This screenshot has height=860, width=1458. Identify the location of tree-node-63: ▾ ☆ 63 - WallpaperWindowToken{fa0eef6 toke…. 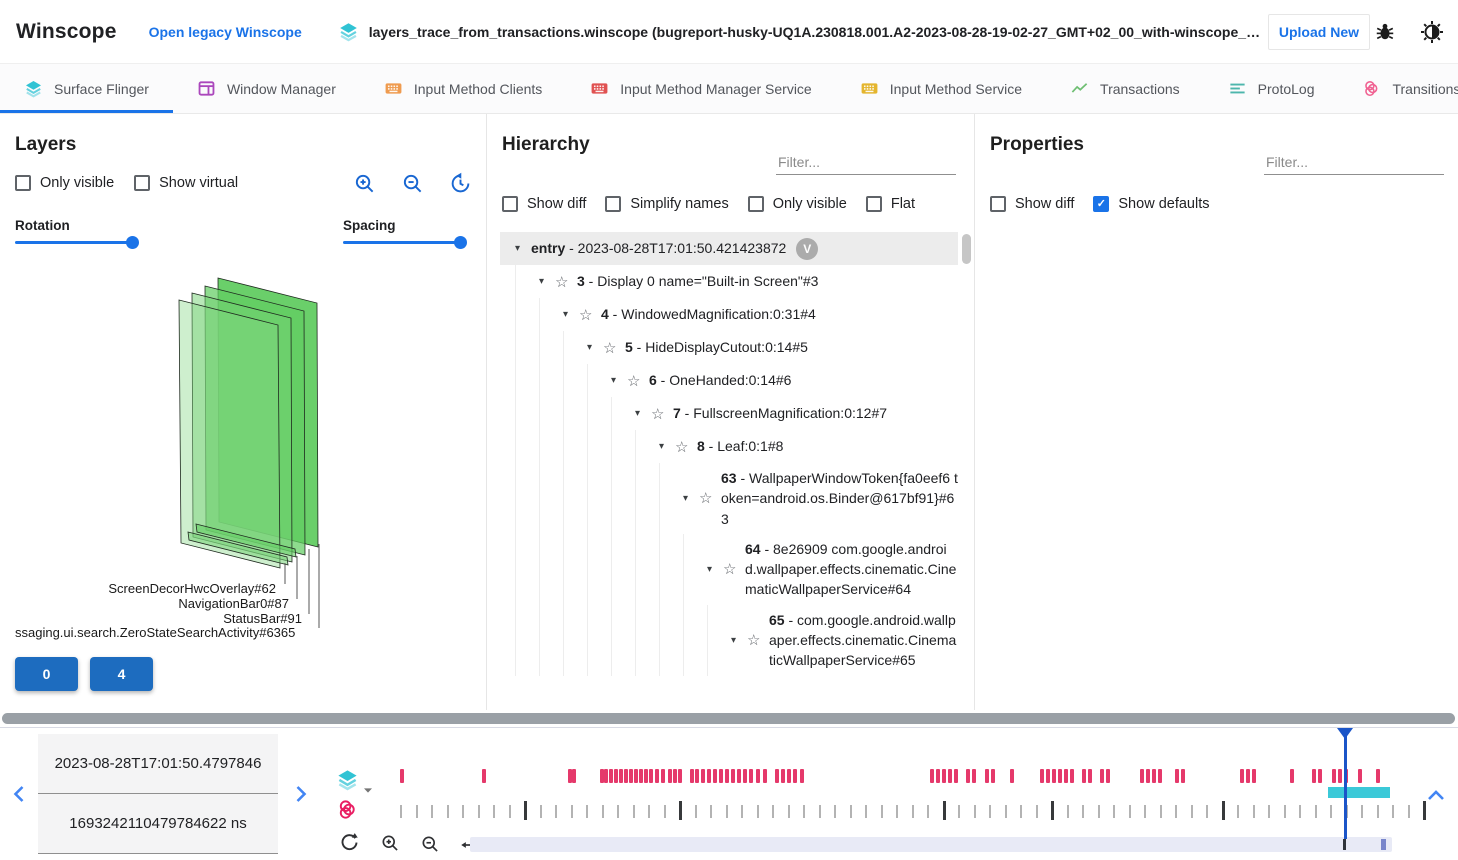
(729, 498).